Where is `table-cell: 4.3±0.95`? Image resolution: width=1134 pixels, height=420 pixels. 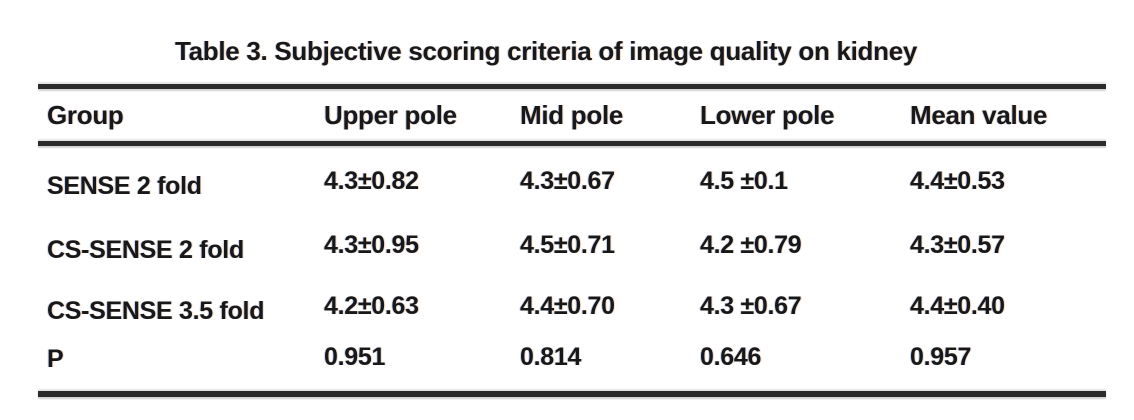
table-cell: 4.3±0.95 is located at coordinates (371, 244).